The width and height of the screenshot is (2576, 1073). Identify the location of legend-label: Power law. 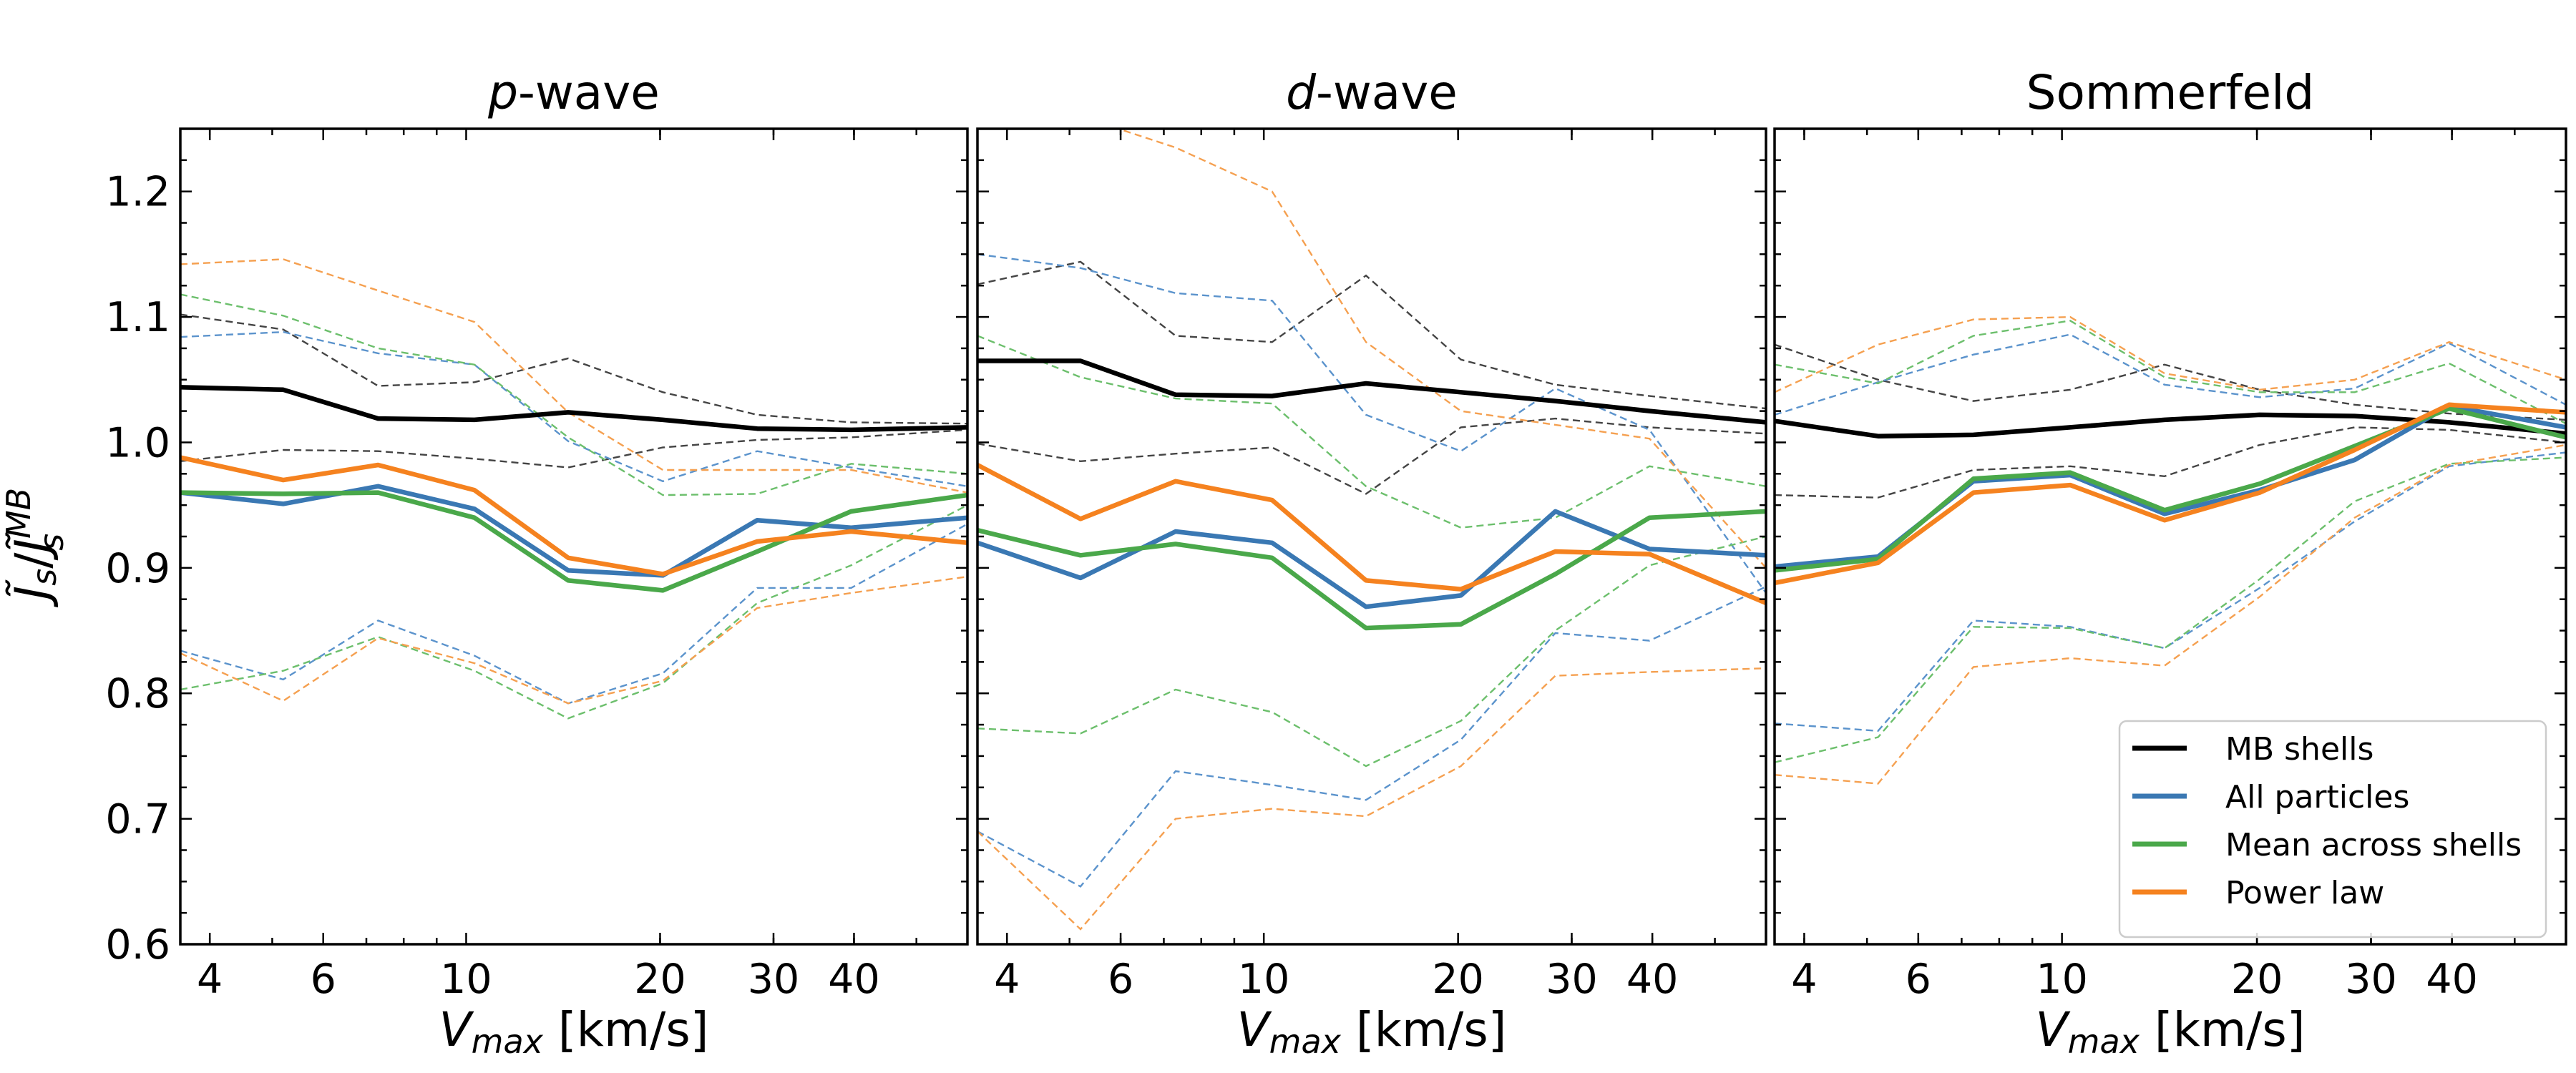
(2304, 893).